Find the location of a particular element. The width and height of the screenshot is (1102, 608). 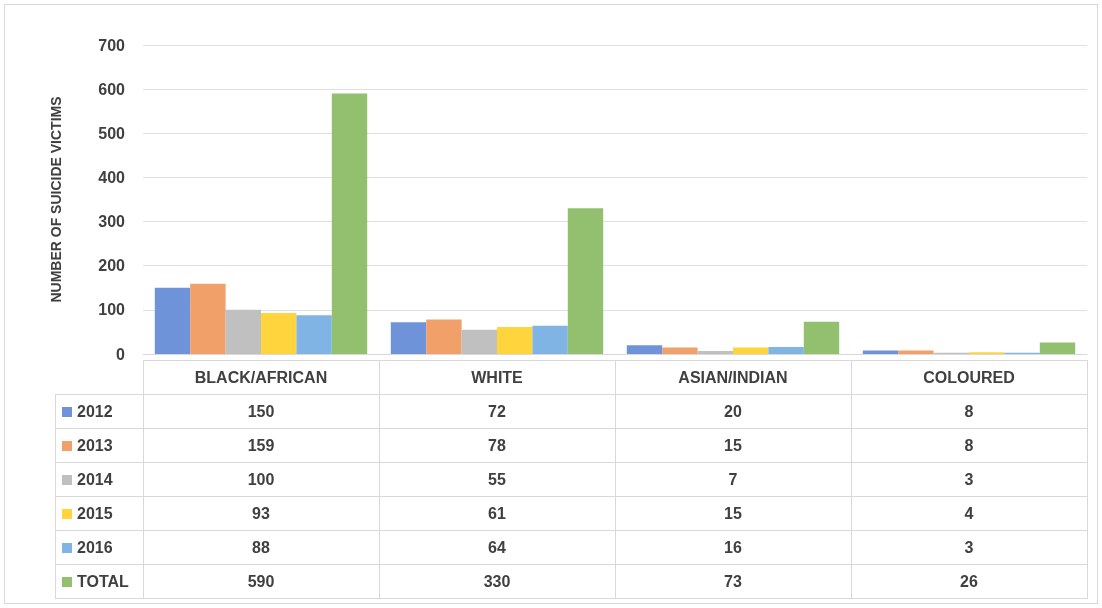

data-label: 100 is located at coordinates (261, 479).